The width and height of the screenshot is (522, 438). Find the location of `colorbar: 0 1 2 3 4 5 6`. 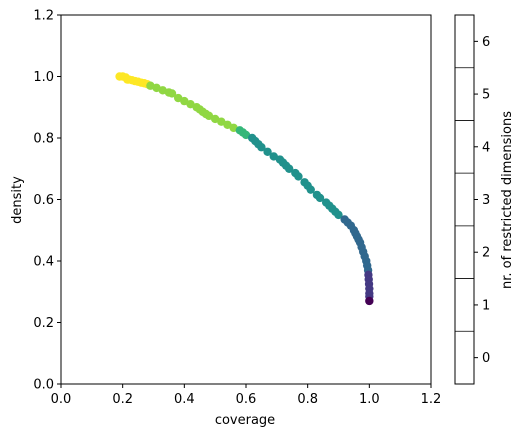

colorbar: 0 1 2 3 4 5 6 is located at coordinates (472, 199).